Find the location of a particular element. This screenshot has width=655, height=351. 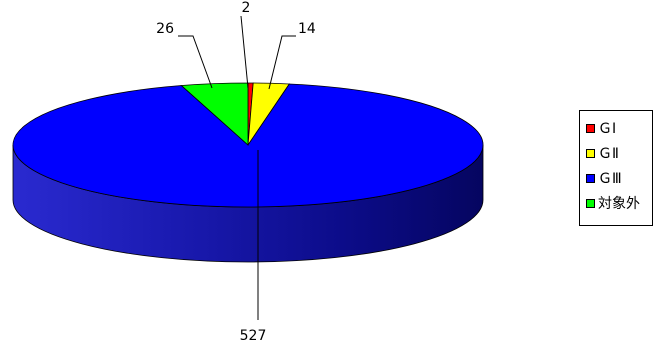

data-label-g3: 527 is located at coordinates (253, 336).